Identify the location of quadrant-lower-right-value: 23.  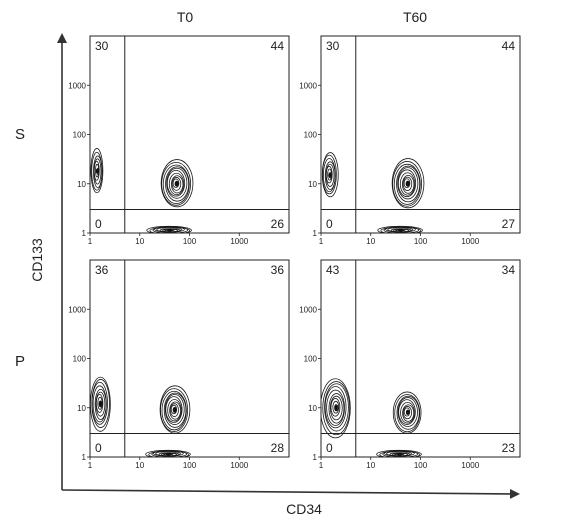
(509, 448).